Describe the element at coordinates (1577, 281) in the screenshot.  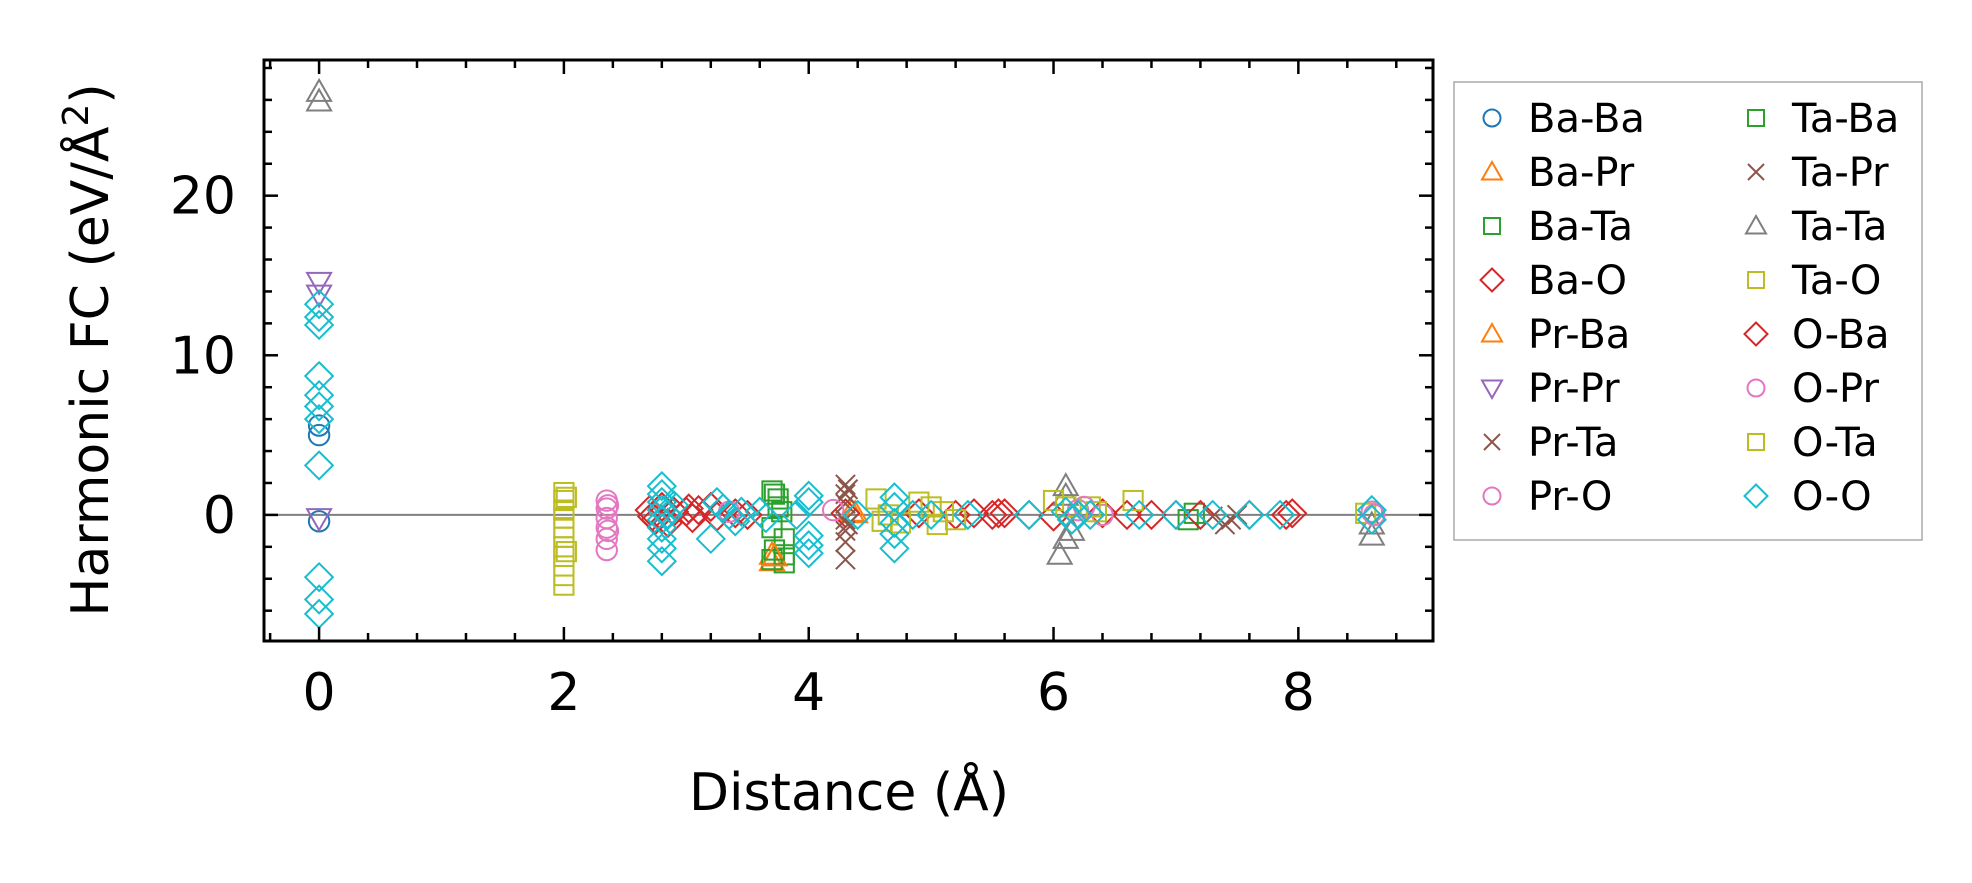
I see `legend-label: Ba-O` at that location.